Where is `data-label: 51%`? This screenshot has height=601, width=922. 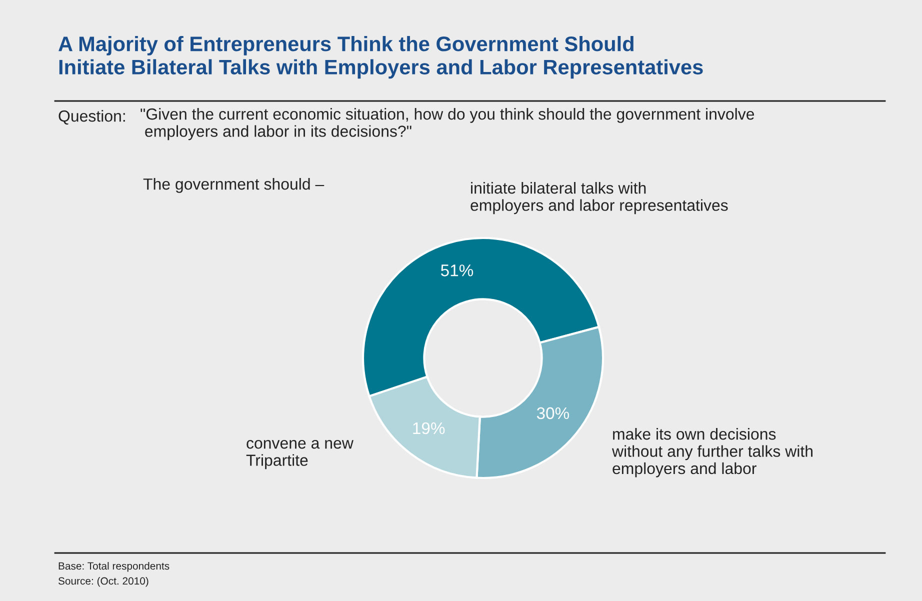 data-label: 51% is located at coordinates (457, 270).